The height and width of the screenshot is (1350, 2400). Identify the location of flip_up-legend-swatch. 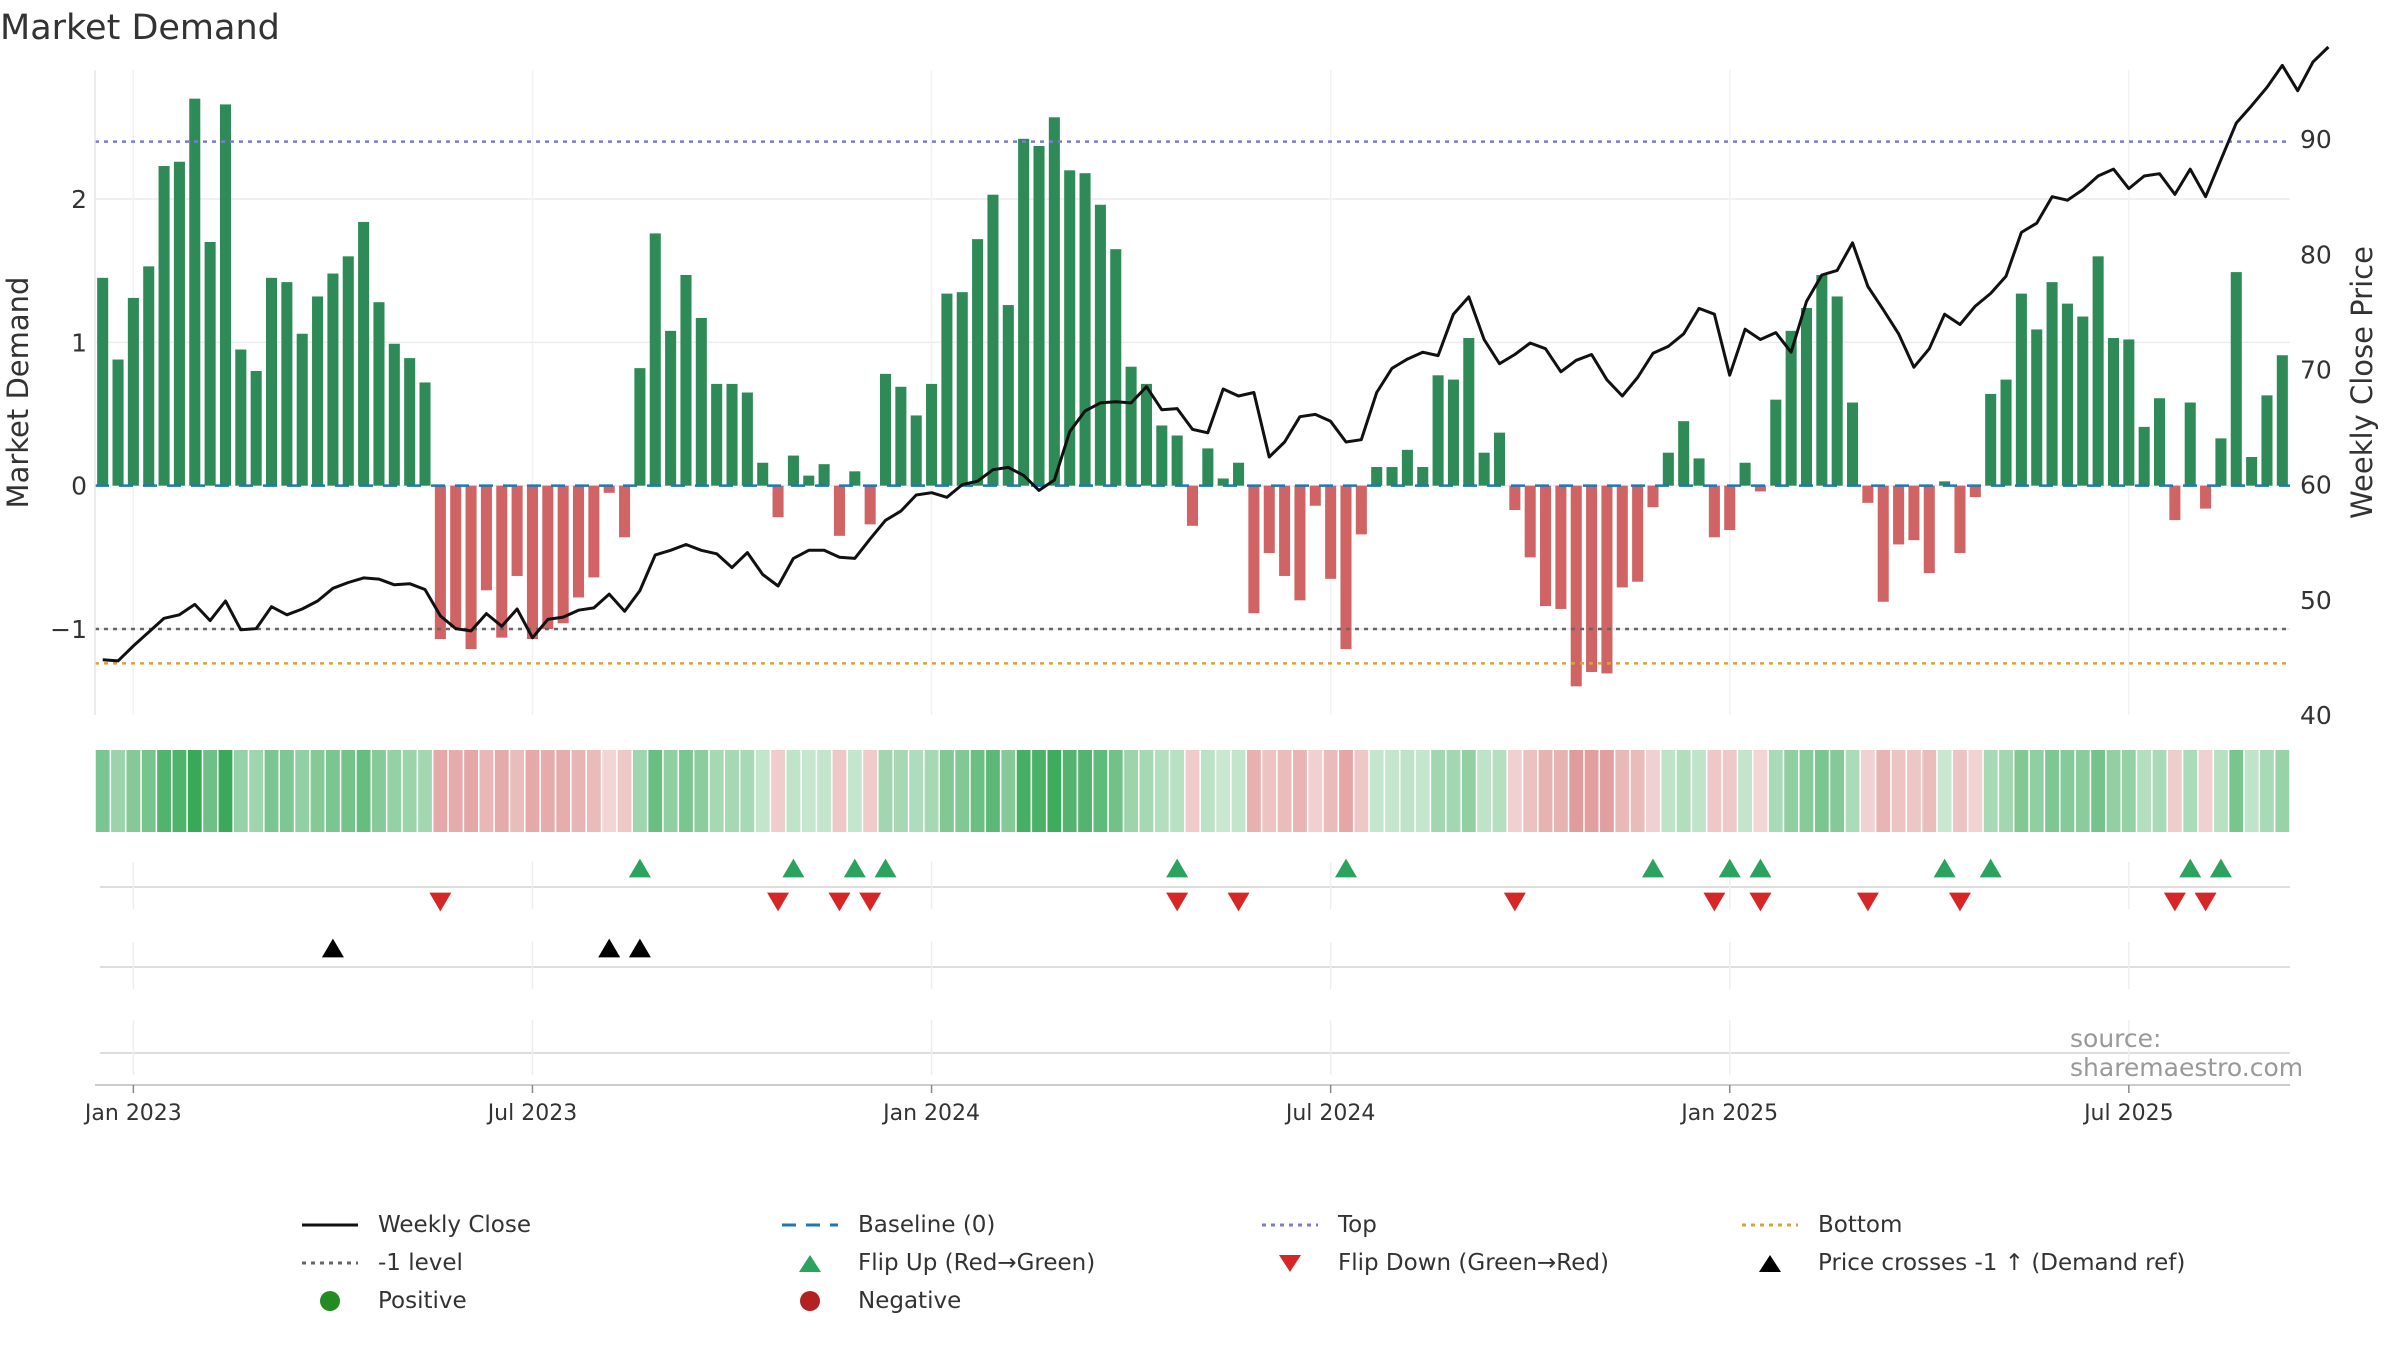
(810, 1263).